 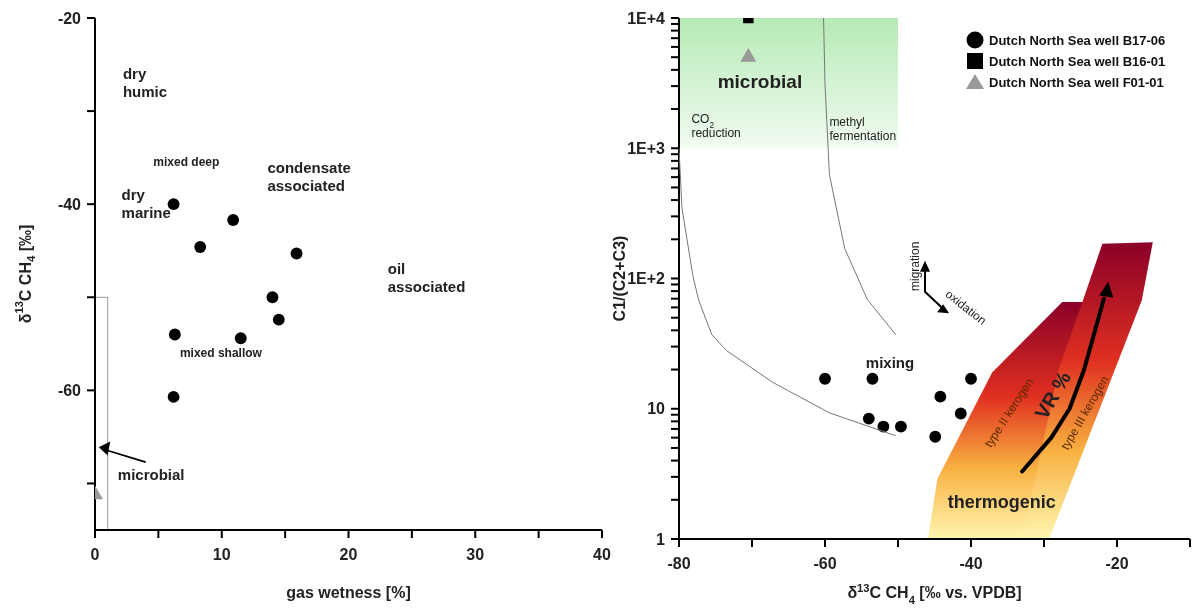 I want to click on y-tick-label: -40, so click(x=69, y=204).